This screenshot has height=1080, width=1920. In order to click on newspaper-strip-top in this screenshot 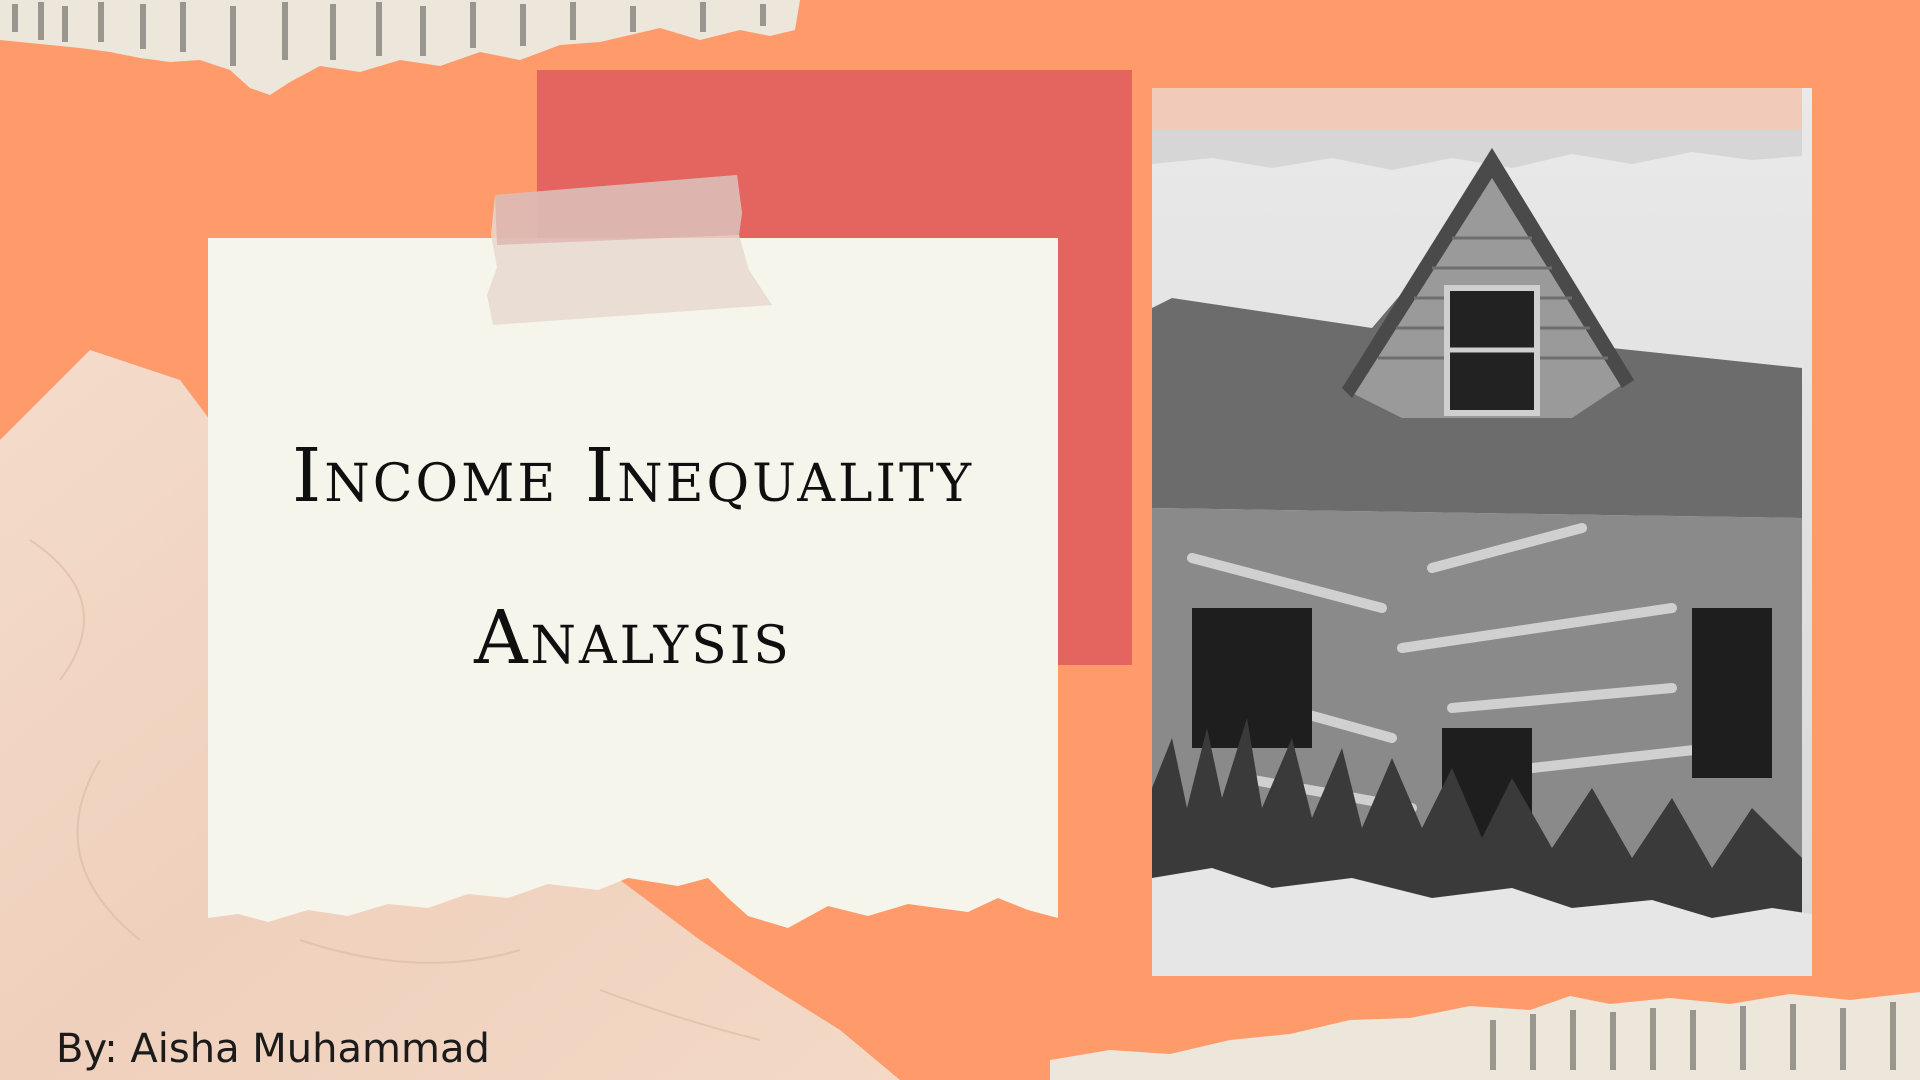, I will do `click(400, 47)`.